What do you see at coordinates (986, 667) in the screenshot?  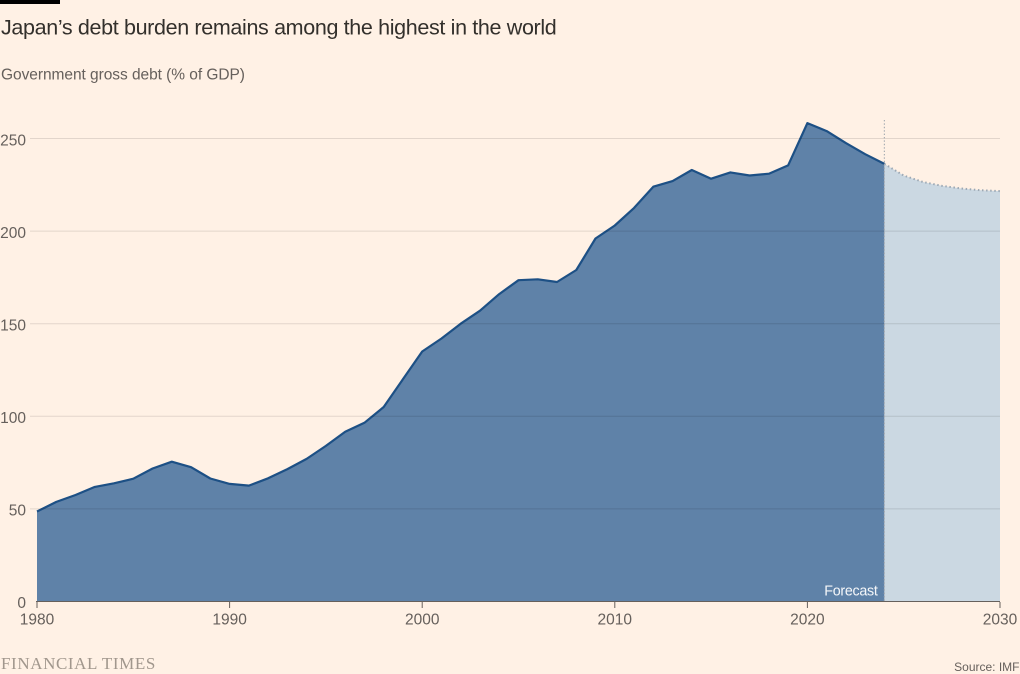 I see `svg-text: Source: IMF` at bounding box center [986, 667].